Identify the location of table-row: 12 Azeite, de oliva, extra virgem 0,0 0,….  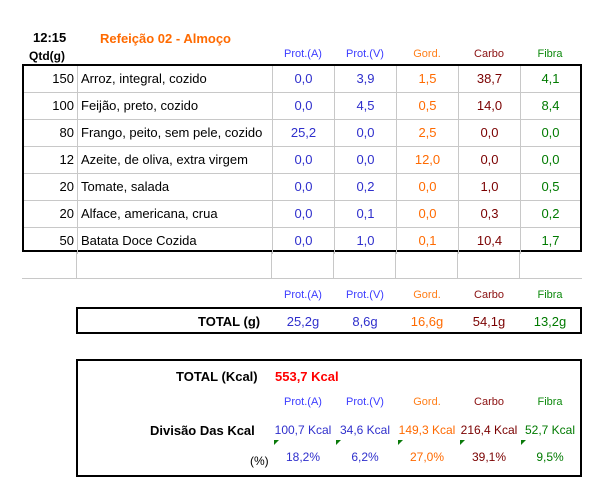
(302, 160).